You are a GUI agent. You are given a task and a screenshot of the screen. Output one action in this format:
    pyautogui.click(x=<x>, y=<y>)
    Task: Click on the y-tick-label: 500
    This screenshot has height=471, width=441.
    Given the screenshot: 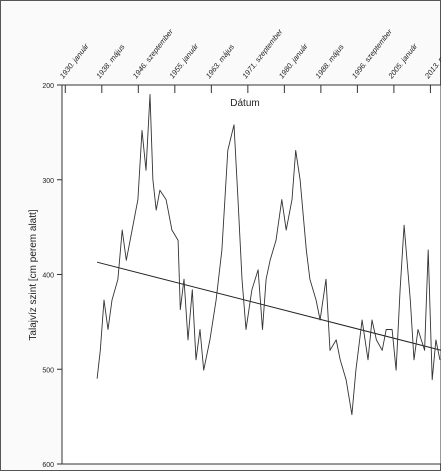 What is the action you would take?
    pyautogui.click(x=48, y=370)
    